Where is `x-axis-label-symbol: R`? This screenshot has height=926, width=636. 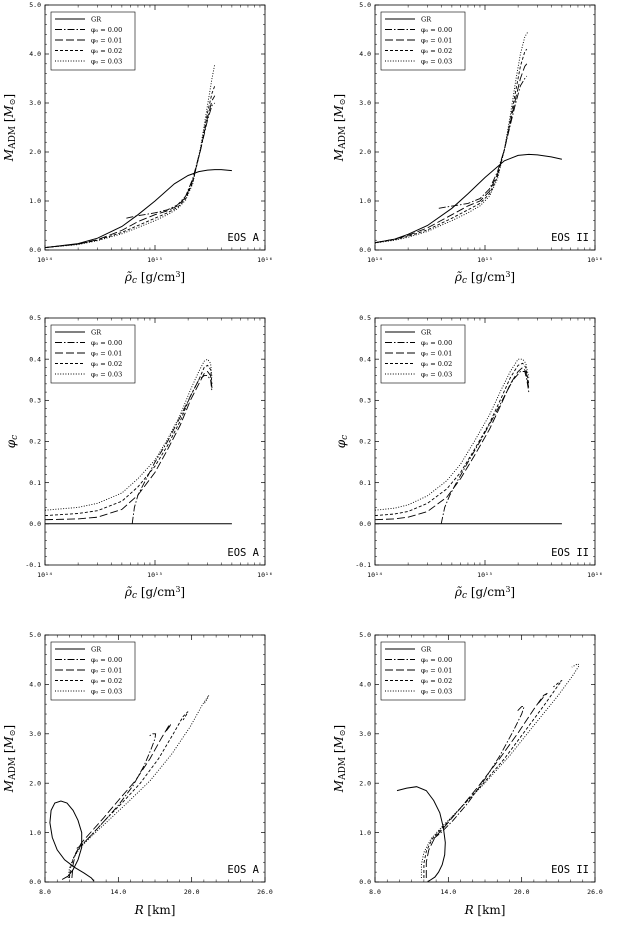
x-axis-label-symbol: R is located at coordinates (469, 910).